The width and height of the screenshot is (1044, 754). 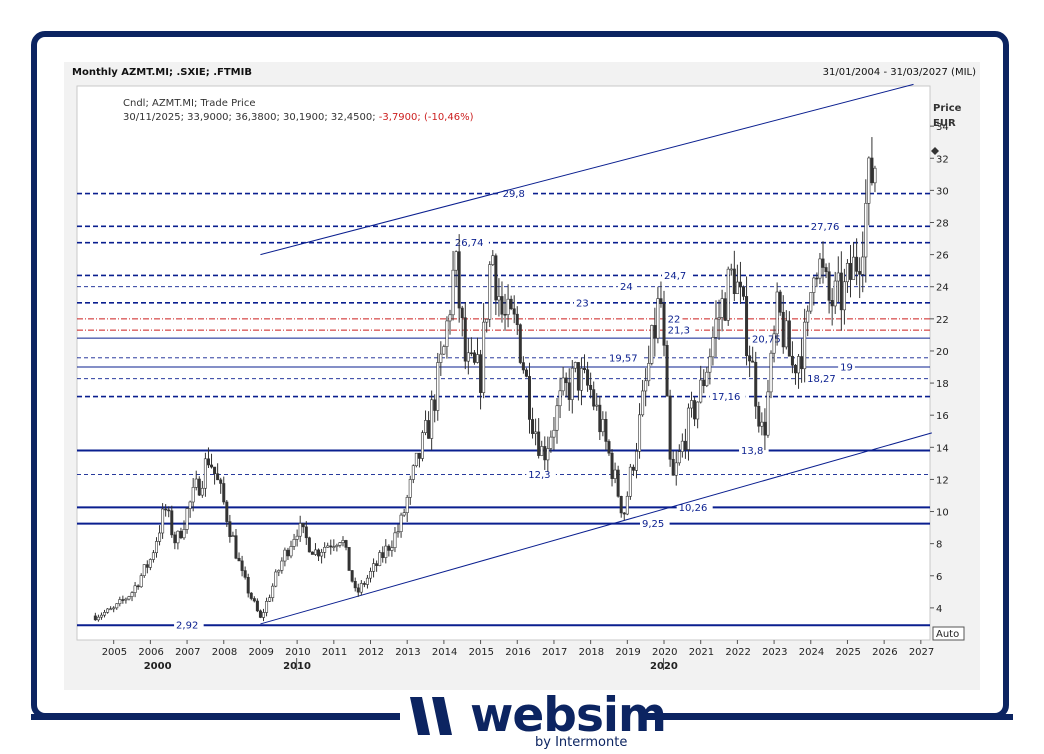 What do you see at coordinates (407, 652) in the screenshot?
I see `x-tick-label: 2013` at bounding box center [407, 652].